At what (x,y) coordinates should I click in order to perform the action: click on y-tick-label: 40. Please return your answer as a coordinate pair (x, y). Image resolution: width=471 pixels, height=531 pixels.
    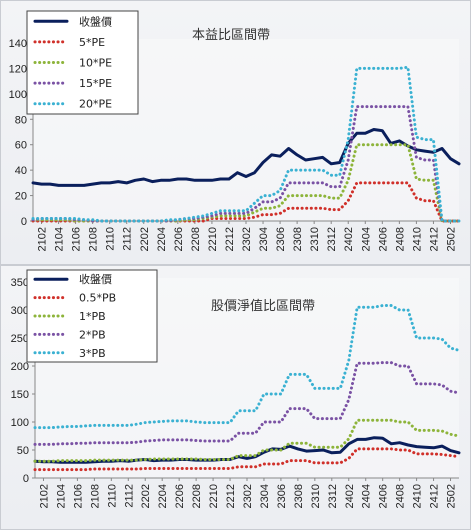
    Looking at the image, I should click on (21, 171).